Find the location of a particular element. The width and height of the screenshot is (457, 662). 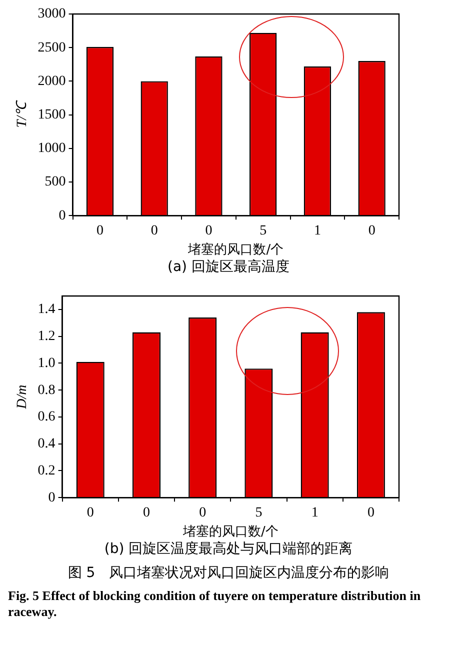

y-tick-label: 1500 is located at coordinates (52, 114).